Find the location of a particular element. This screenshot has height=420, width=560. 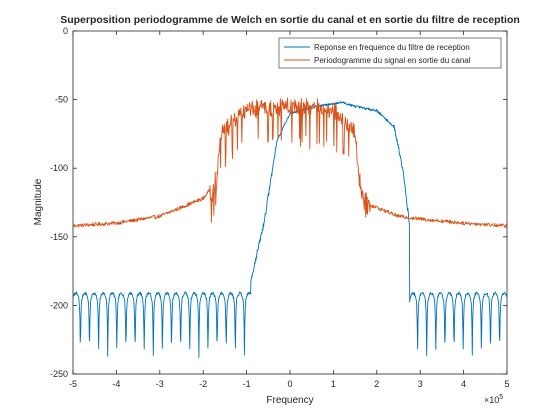

y-tick-label: -200 is located at coordinates (59, 305).